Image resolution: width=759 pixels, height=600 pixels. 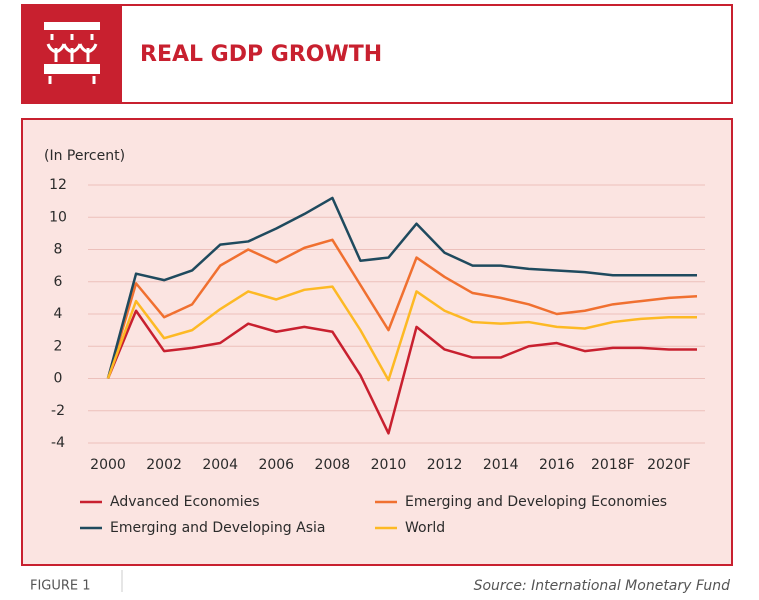 What do you see at coordinates (108, 465) in the screenshot?
I see `x-tick-label: 2000` at bounding box center [108, 465].